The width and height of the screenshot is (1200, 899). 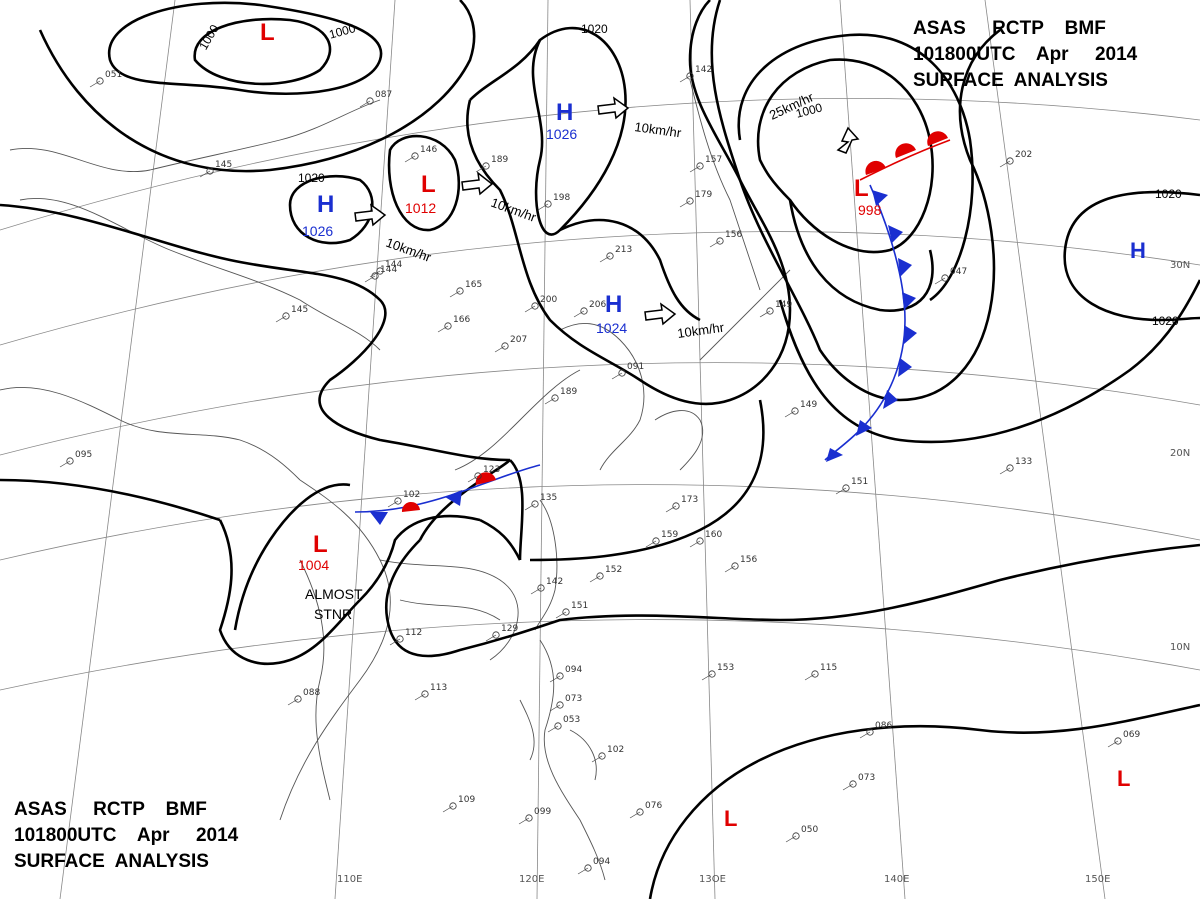 I want to click on high-letter: H, so click(x=1138, y=250).